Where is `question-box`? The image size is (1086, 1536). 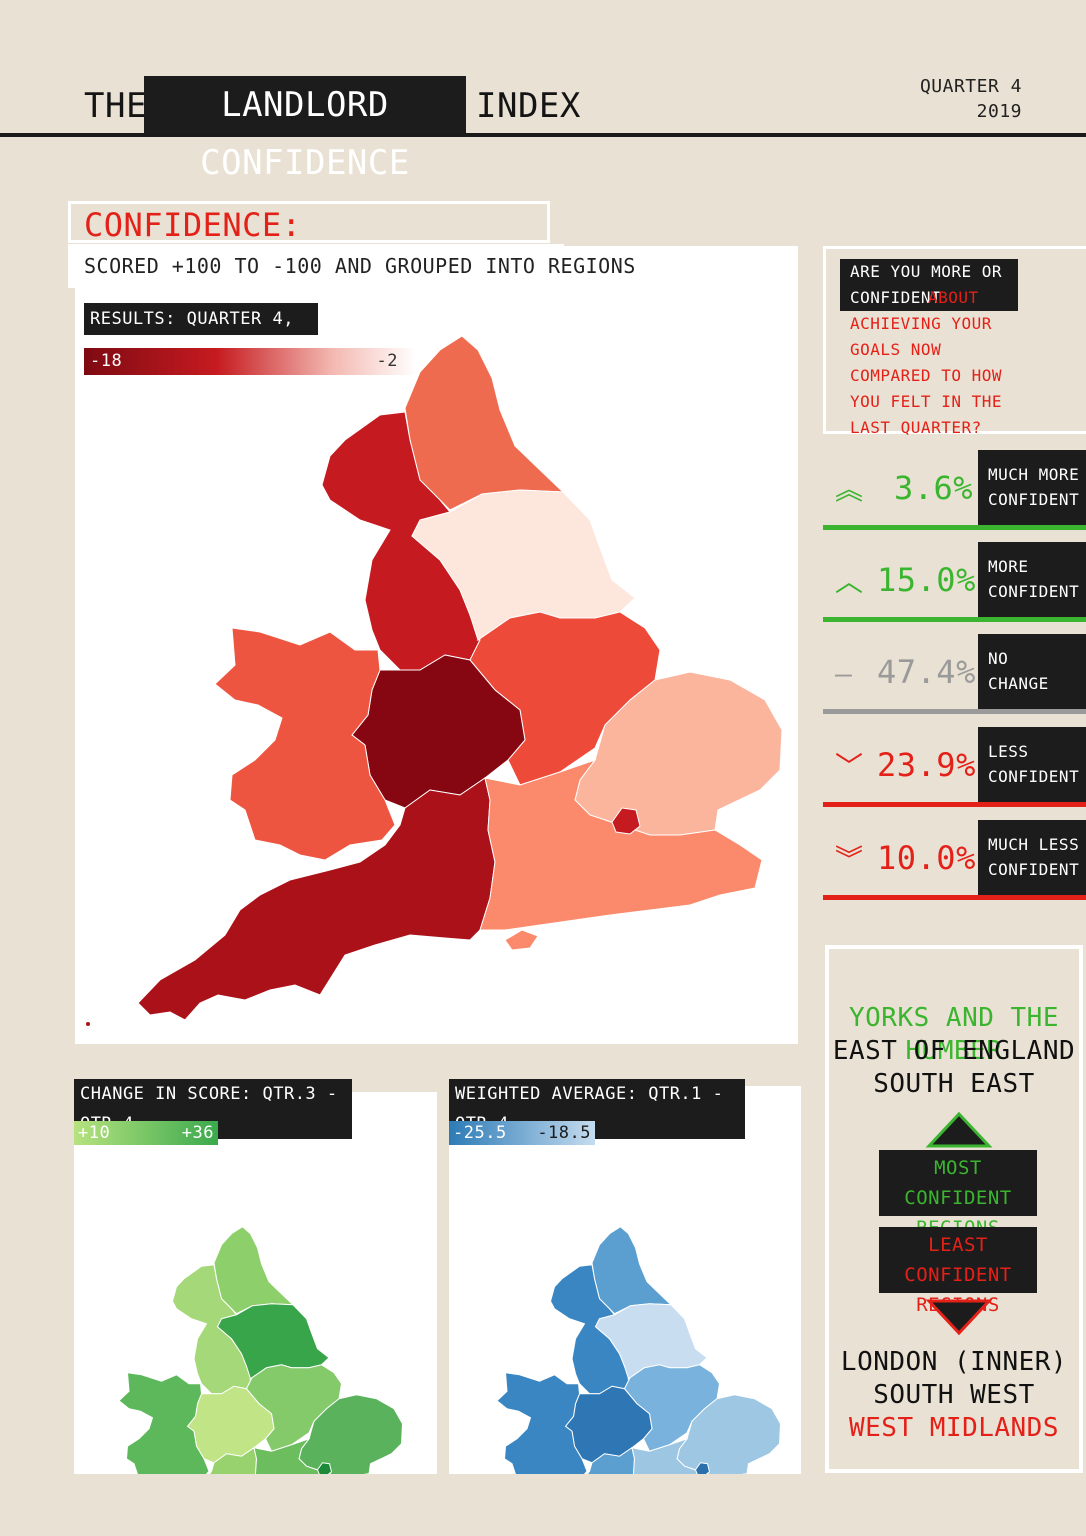
question-box is located at coordinates (954, 340).